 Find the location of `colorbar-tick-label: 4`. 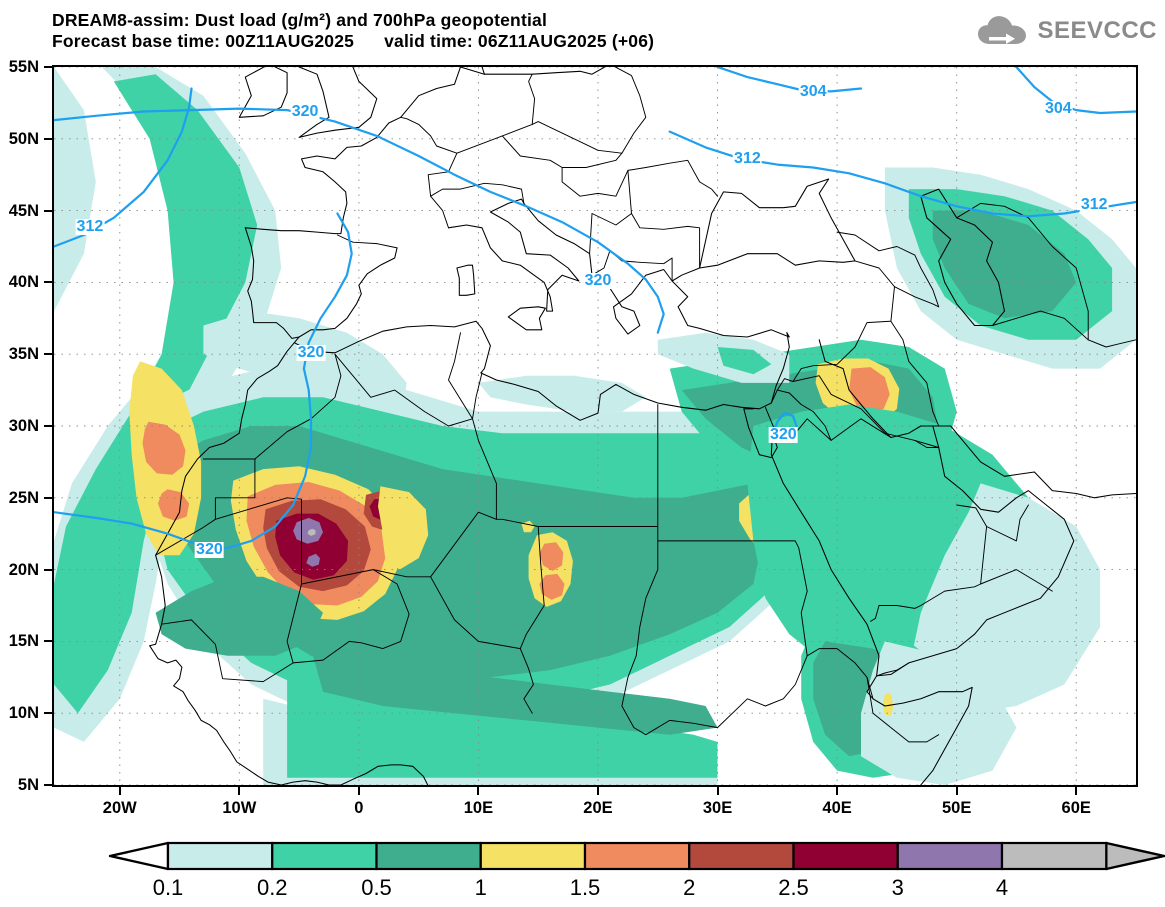

colorbar-tick-label: 4 is located at coordinates (1002, 887).